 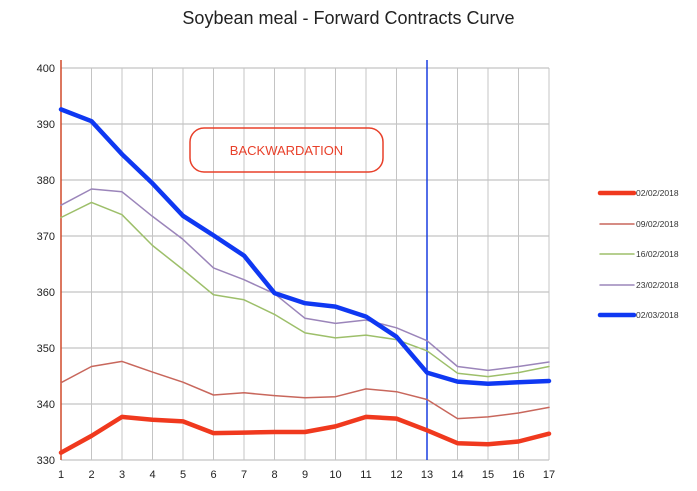 I want to click on chart-title: Soybean meal - Forward Contracts Curve, so click(x=348, y=18).